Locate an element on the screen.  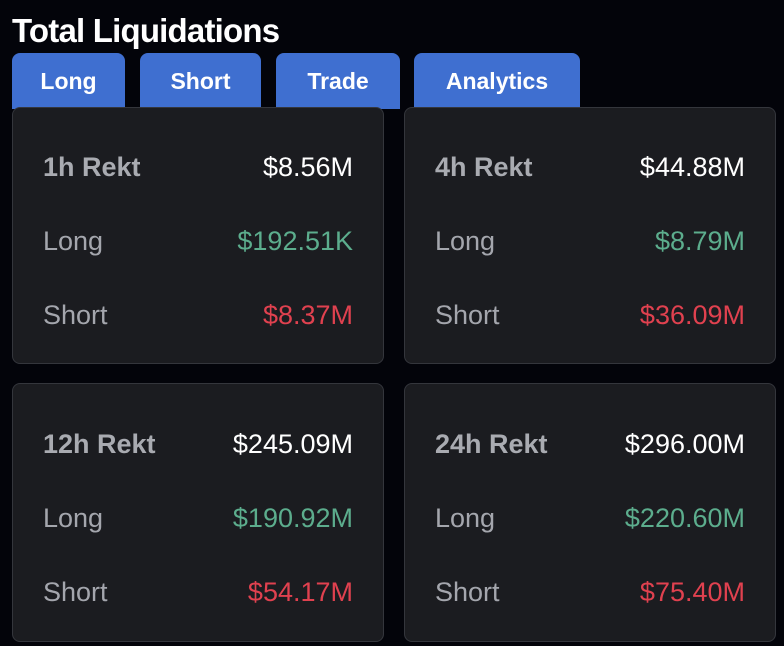
page-title: Total Liquidations is located at coordinates (146, 30).